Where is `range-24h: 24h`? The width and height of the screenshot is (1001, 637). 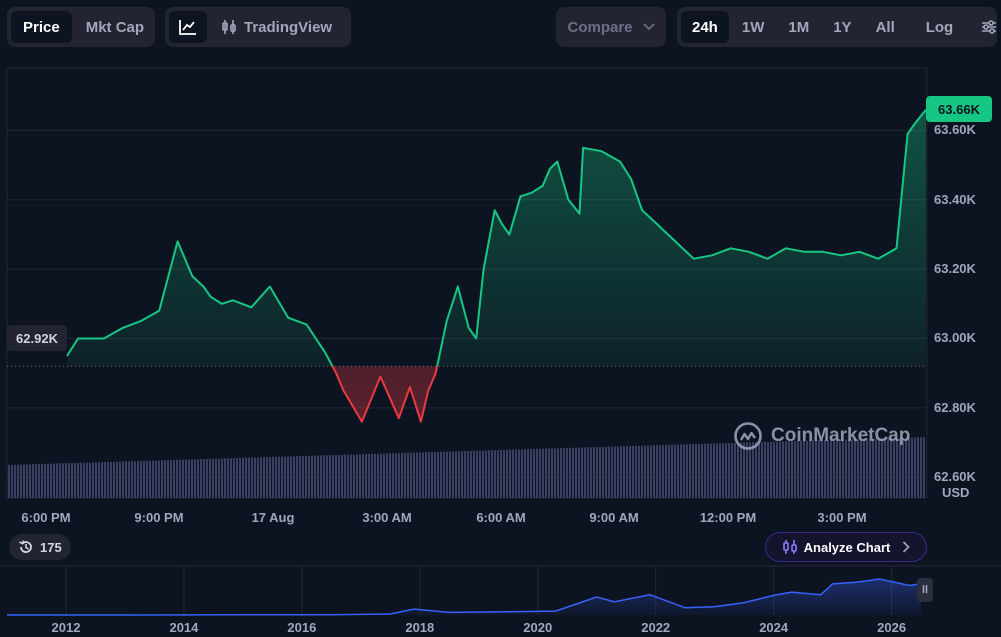
range-24h: 24h is located at coordinates (705, 27).